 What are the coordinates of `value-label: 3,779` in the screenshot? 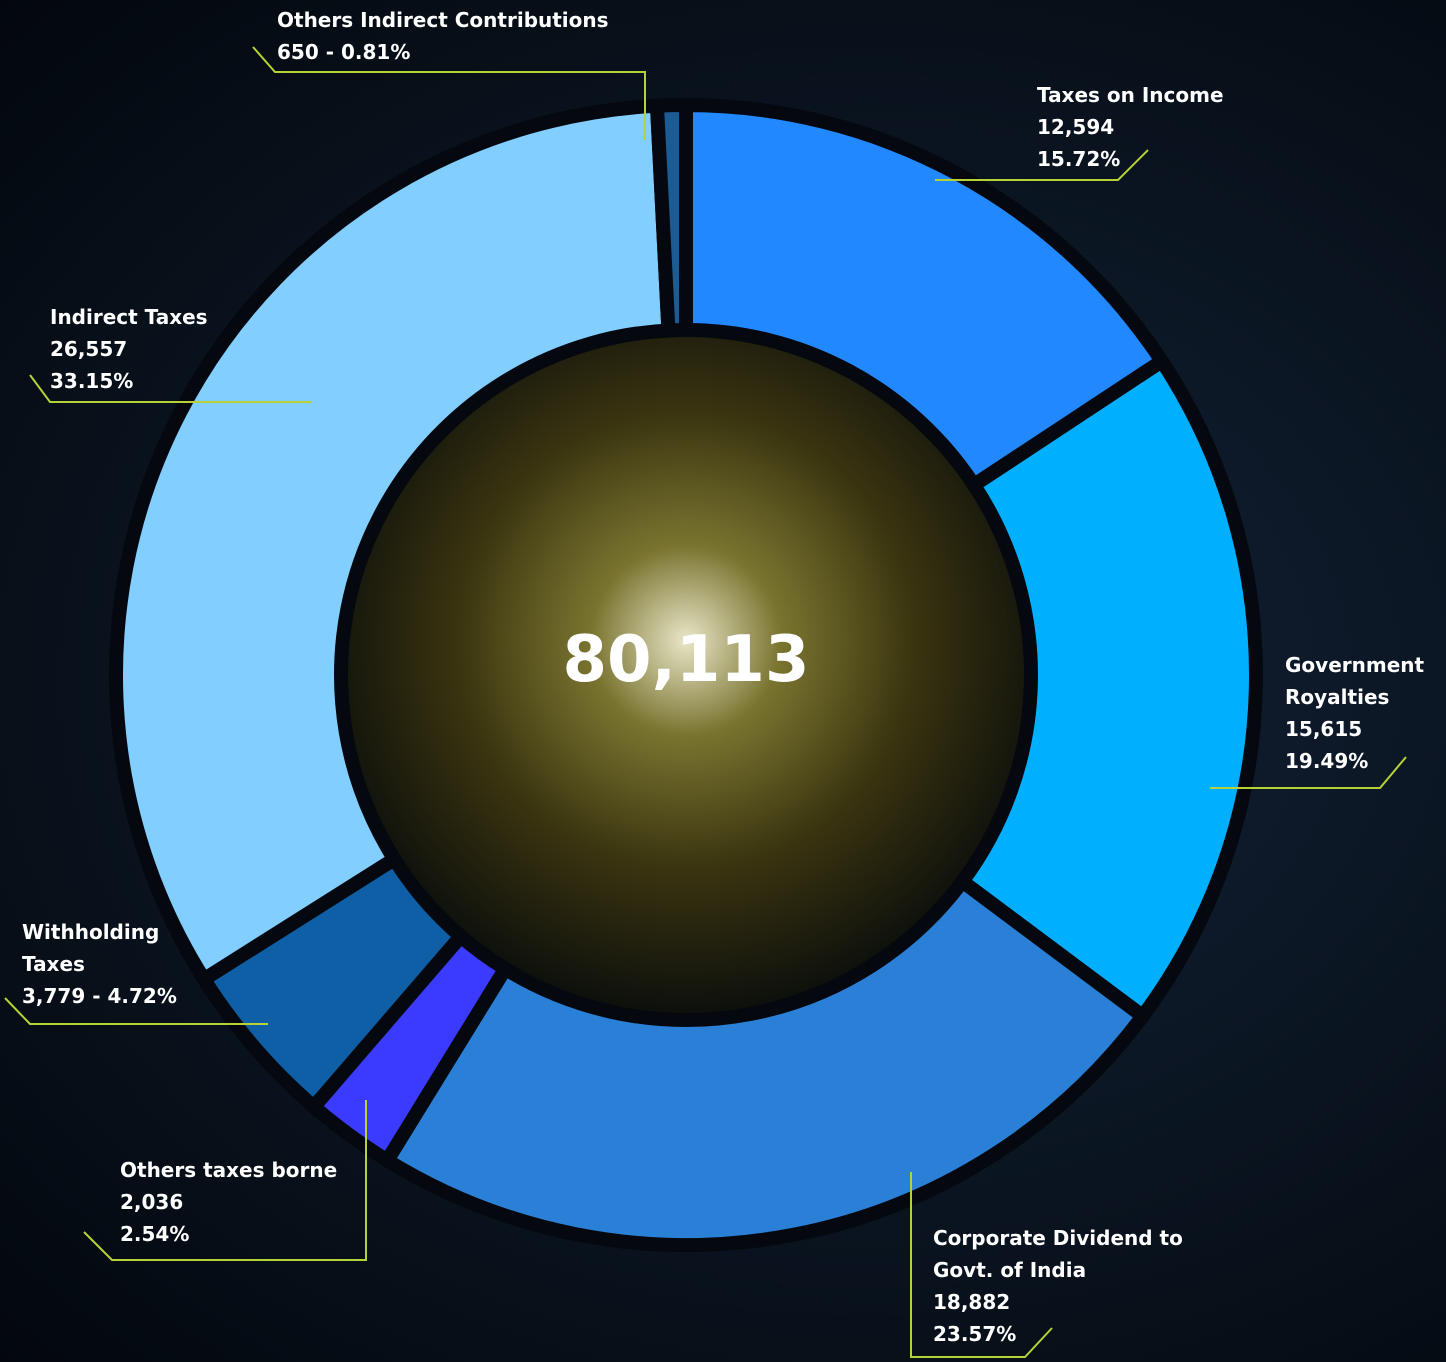 It's located at (54, 996).